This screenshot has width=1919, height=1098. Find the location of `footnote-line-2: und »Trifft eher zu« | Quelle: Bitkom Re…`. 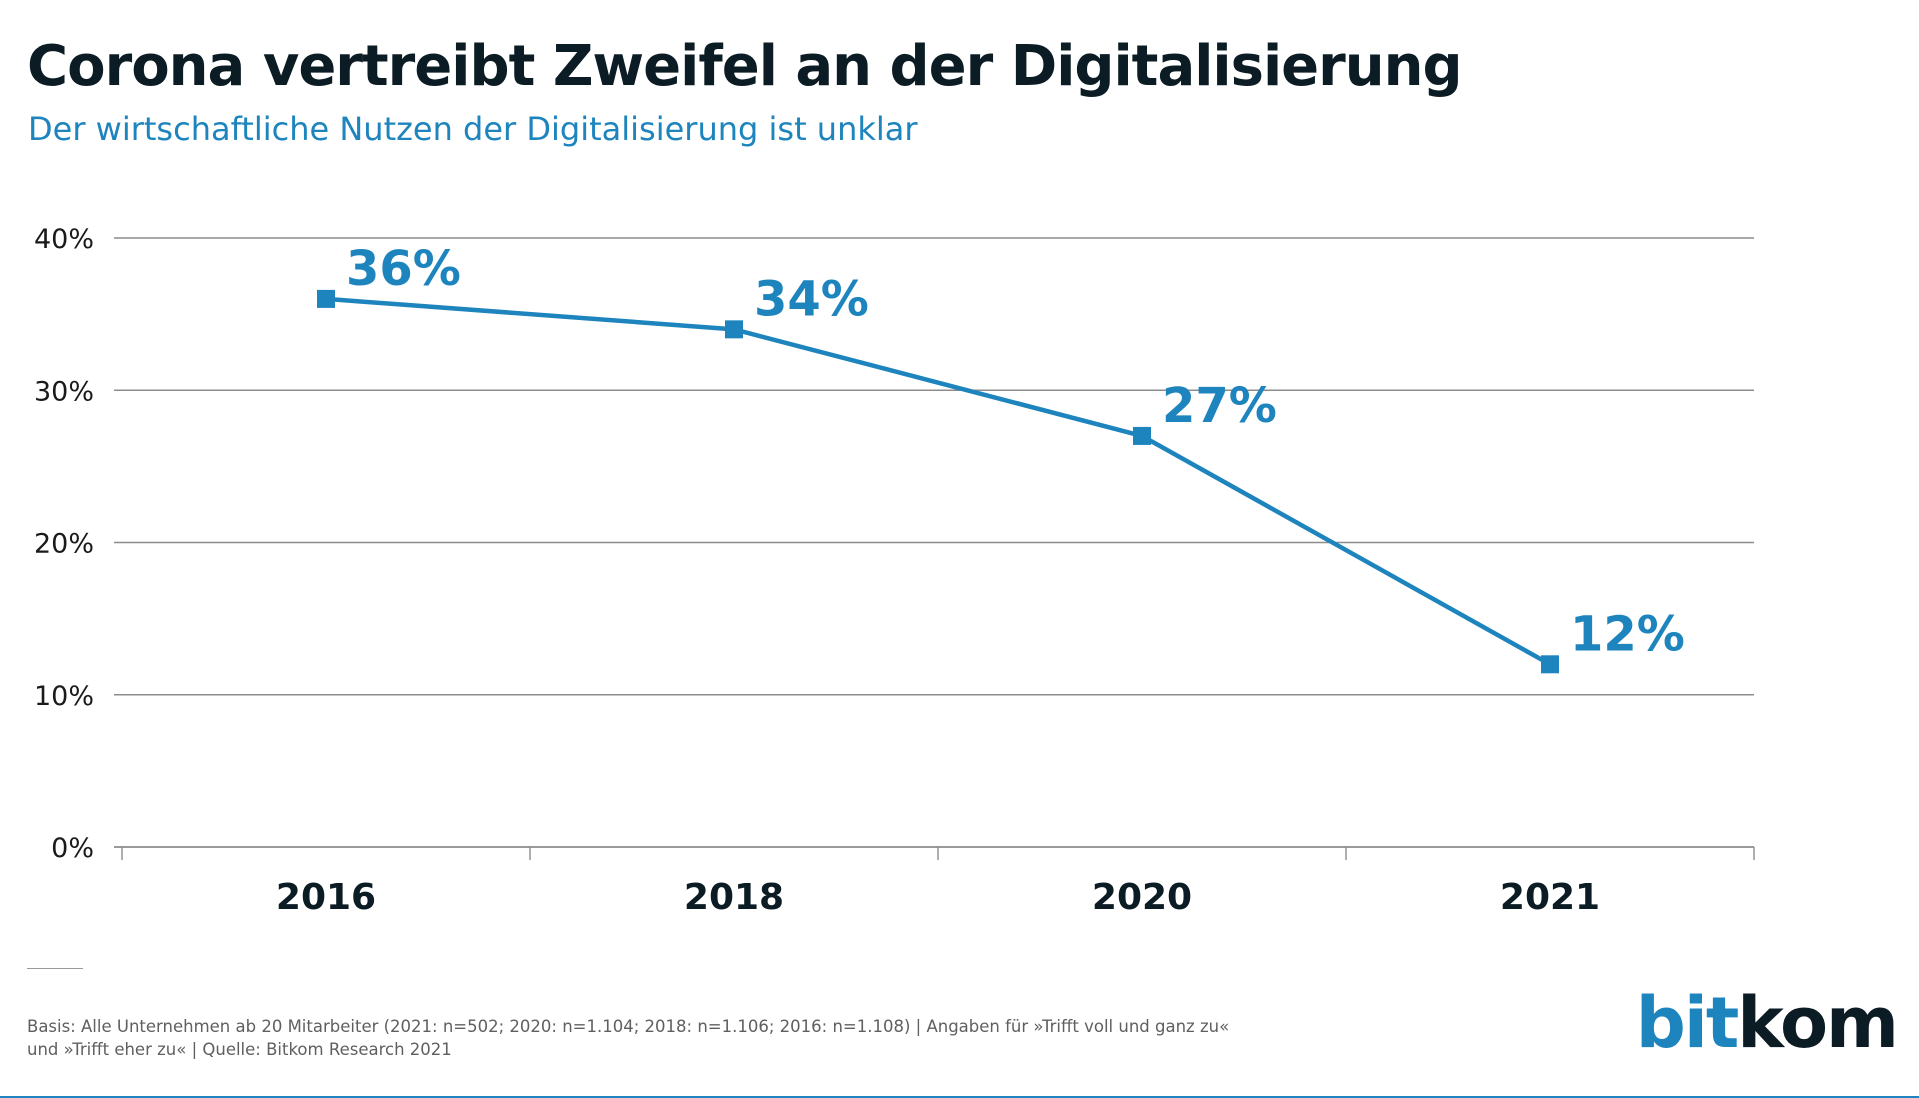

footnote-line-2: und »Trifft eher zu« | Quelle: Bitkom Re… is located at coordinates (239, 1049).